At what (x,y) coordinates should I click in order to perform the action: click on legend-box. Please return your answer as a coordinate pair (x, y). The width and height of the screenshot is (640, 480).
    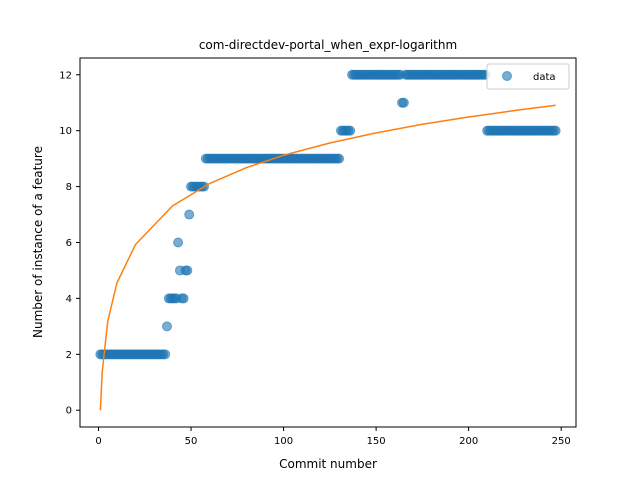
    Looking at the image, I should click on (528, 76).